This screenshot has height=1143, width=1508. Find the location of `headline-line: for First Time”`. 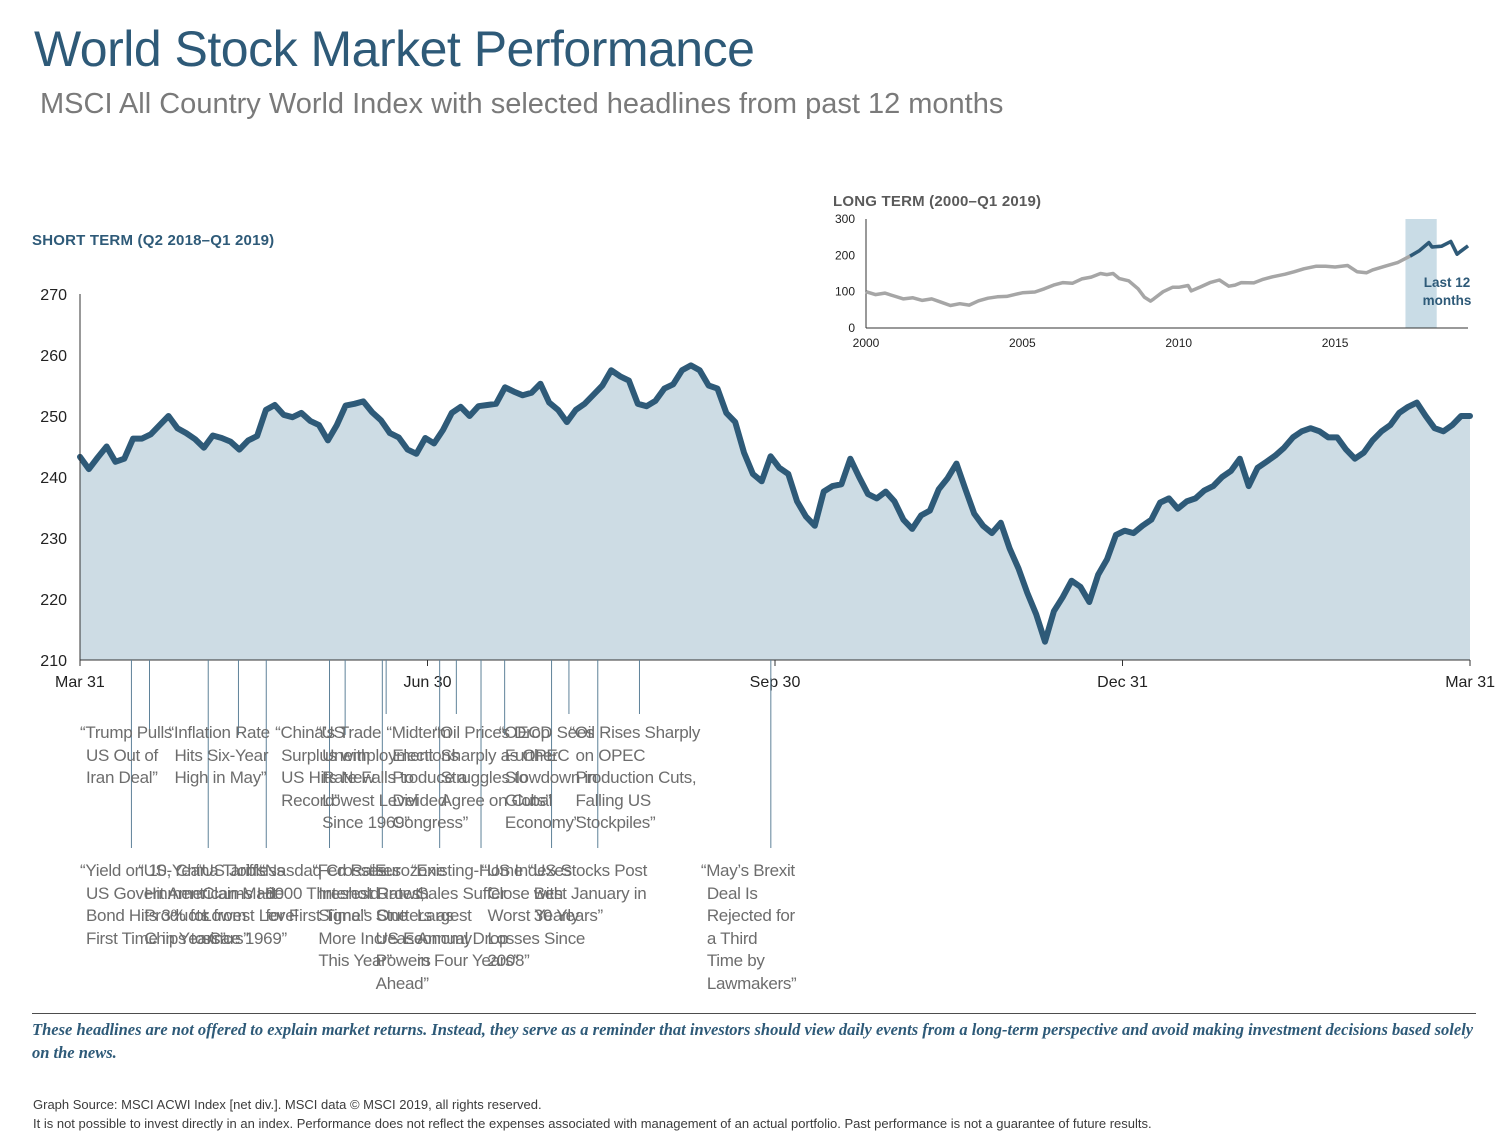

headline-line: for First Time” is located at coordinates (316, 915).